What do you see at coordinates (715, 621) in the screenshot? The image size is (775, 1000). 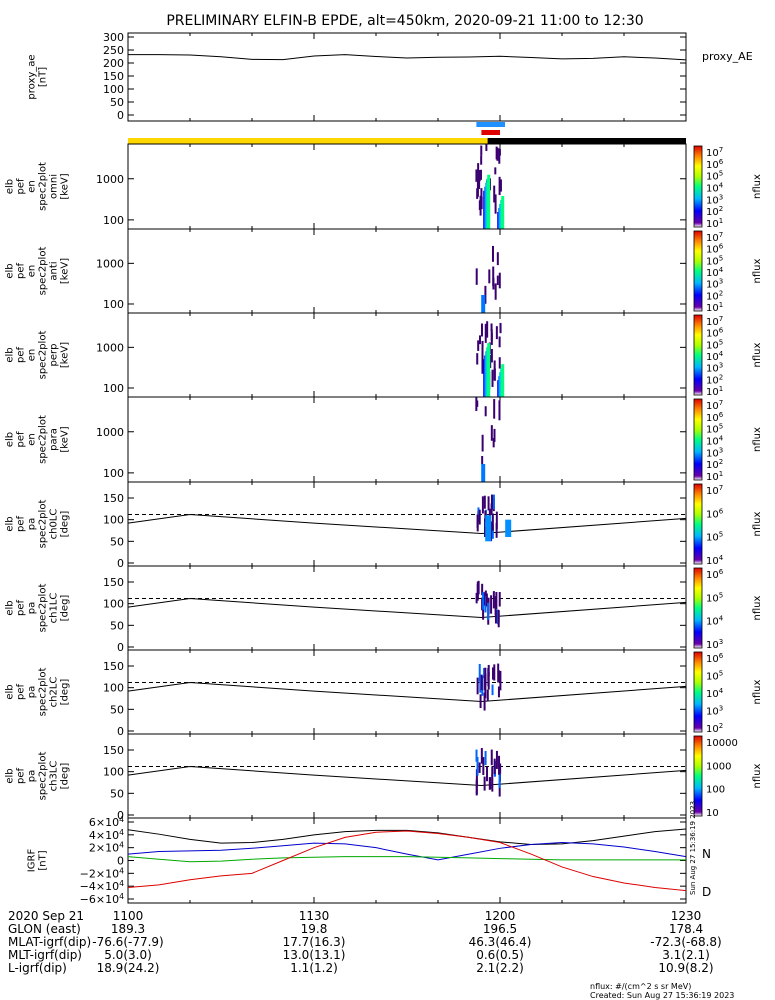 I see `colorbar-tick-label: 10⁴` at bounding box center [715, 621].